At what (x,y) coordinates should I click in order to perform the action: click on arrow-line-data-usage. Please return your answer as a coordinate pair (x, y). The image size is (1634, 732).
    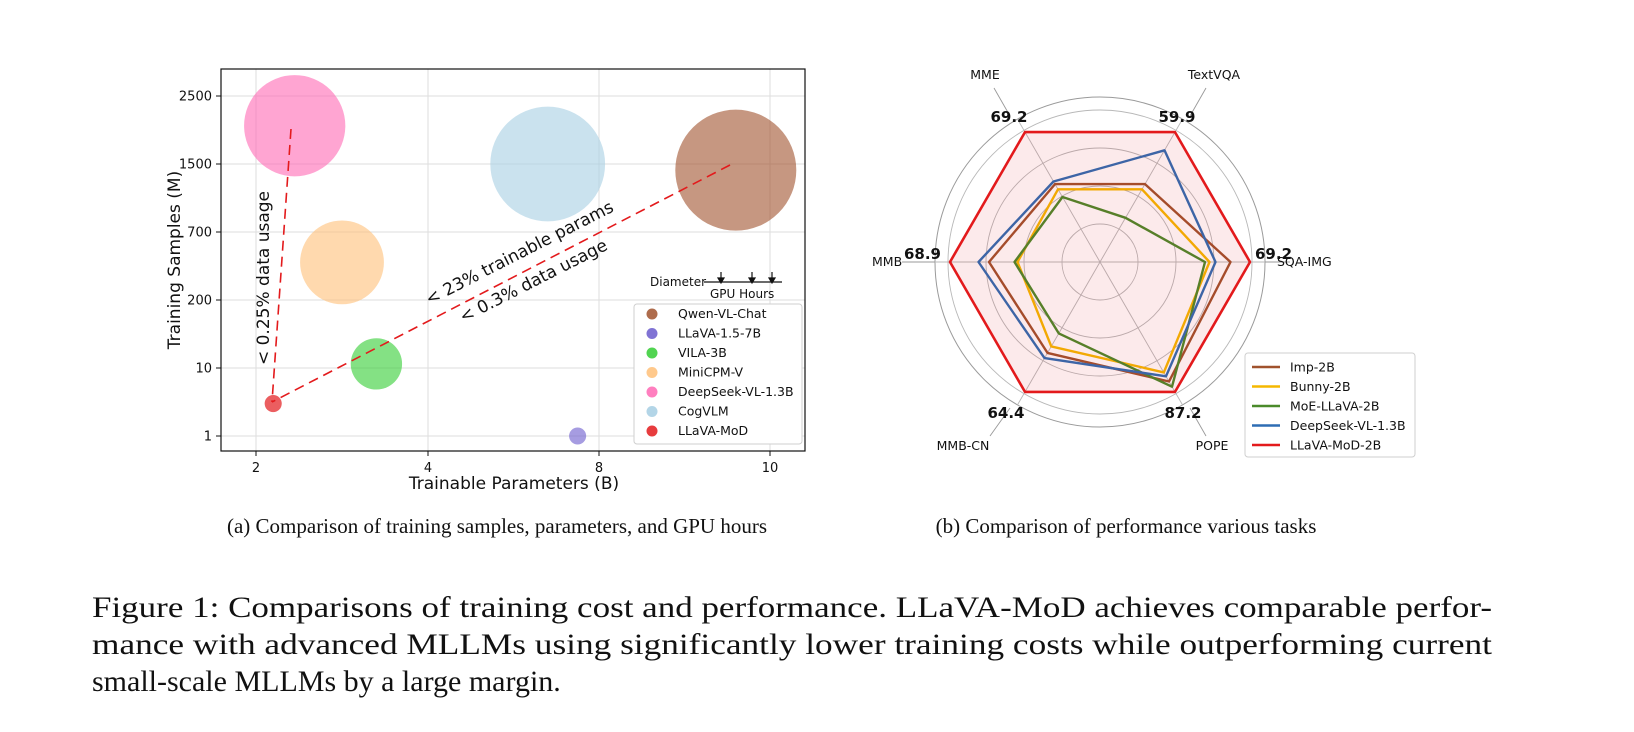
    Looking at the image, I should click on (281, 265).